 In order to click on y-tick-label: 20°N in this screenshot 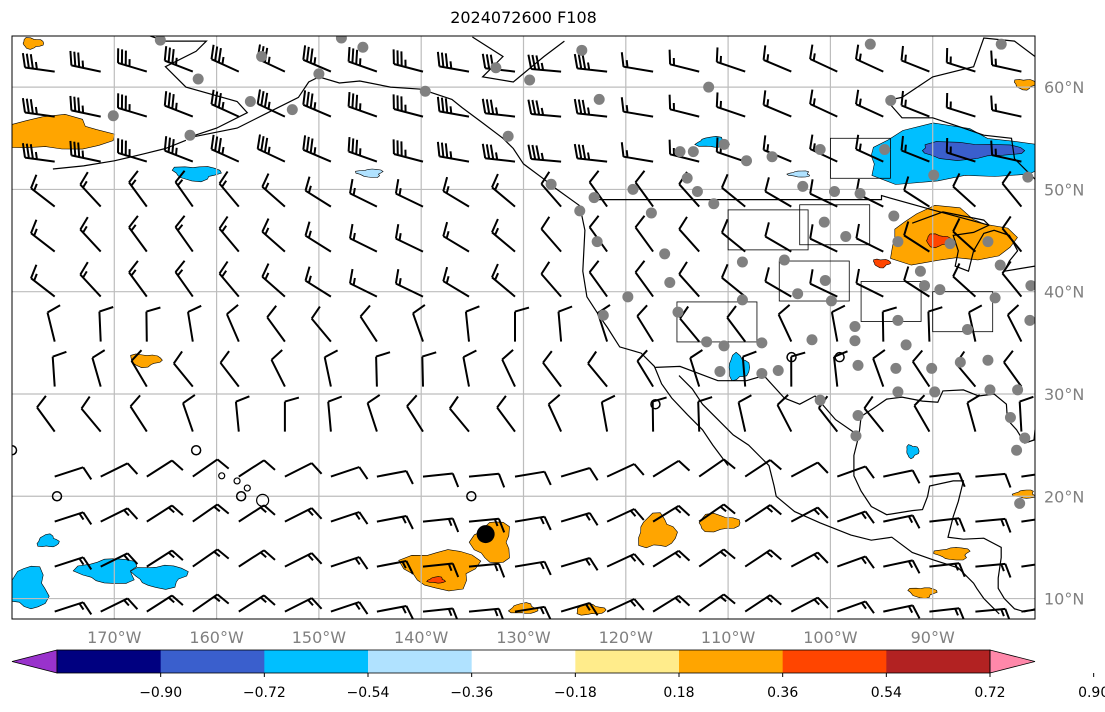, I will do `click(1064, 496)`.